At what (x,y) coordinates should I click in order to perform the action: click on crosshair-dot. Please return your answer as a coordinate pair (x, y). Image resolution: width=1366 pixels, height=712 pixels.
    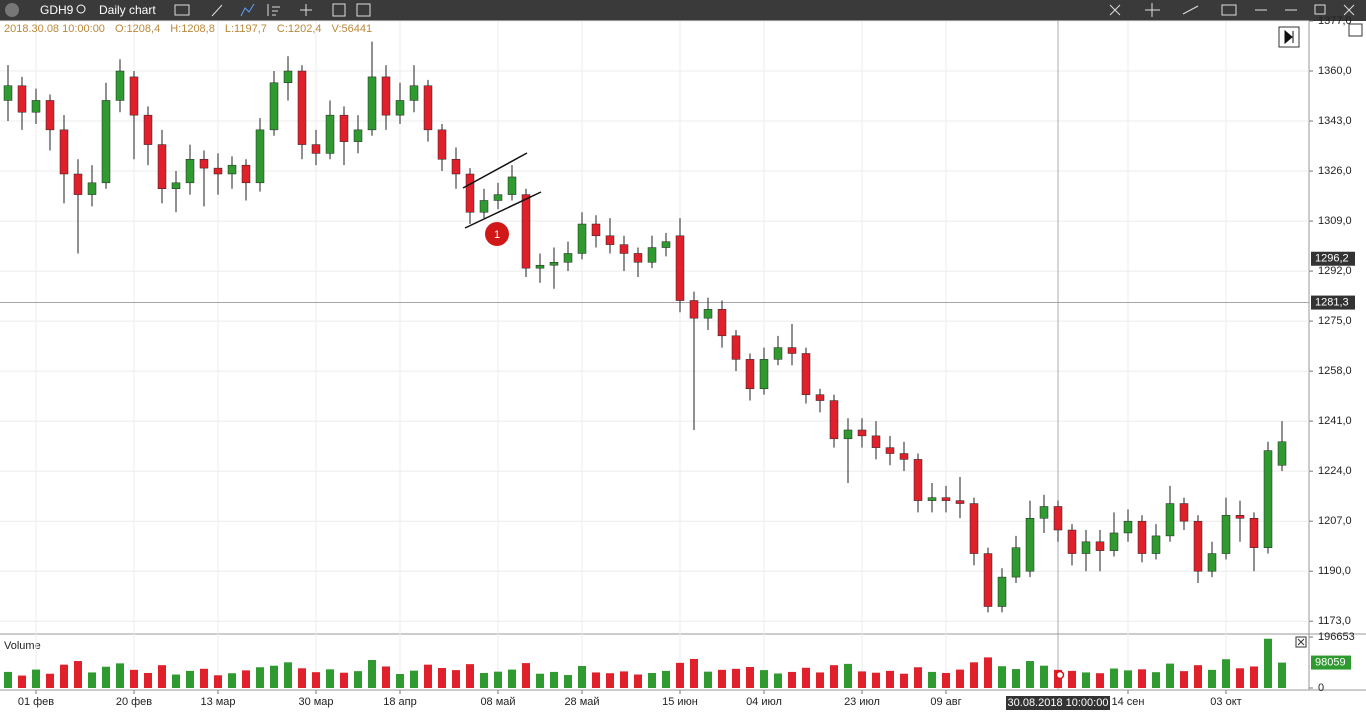
    Looking at the image, I should click on (1060, 675).